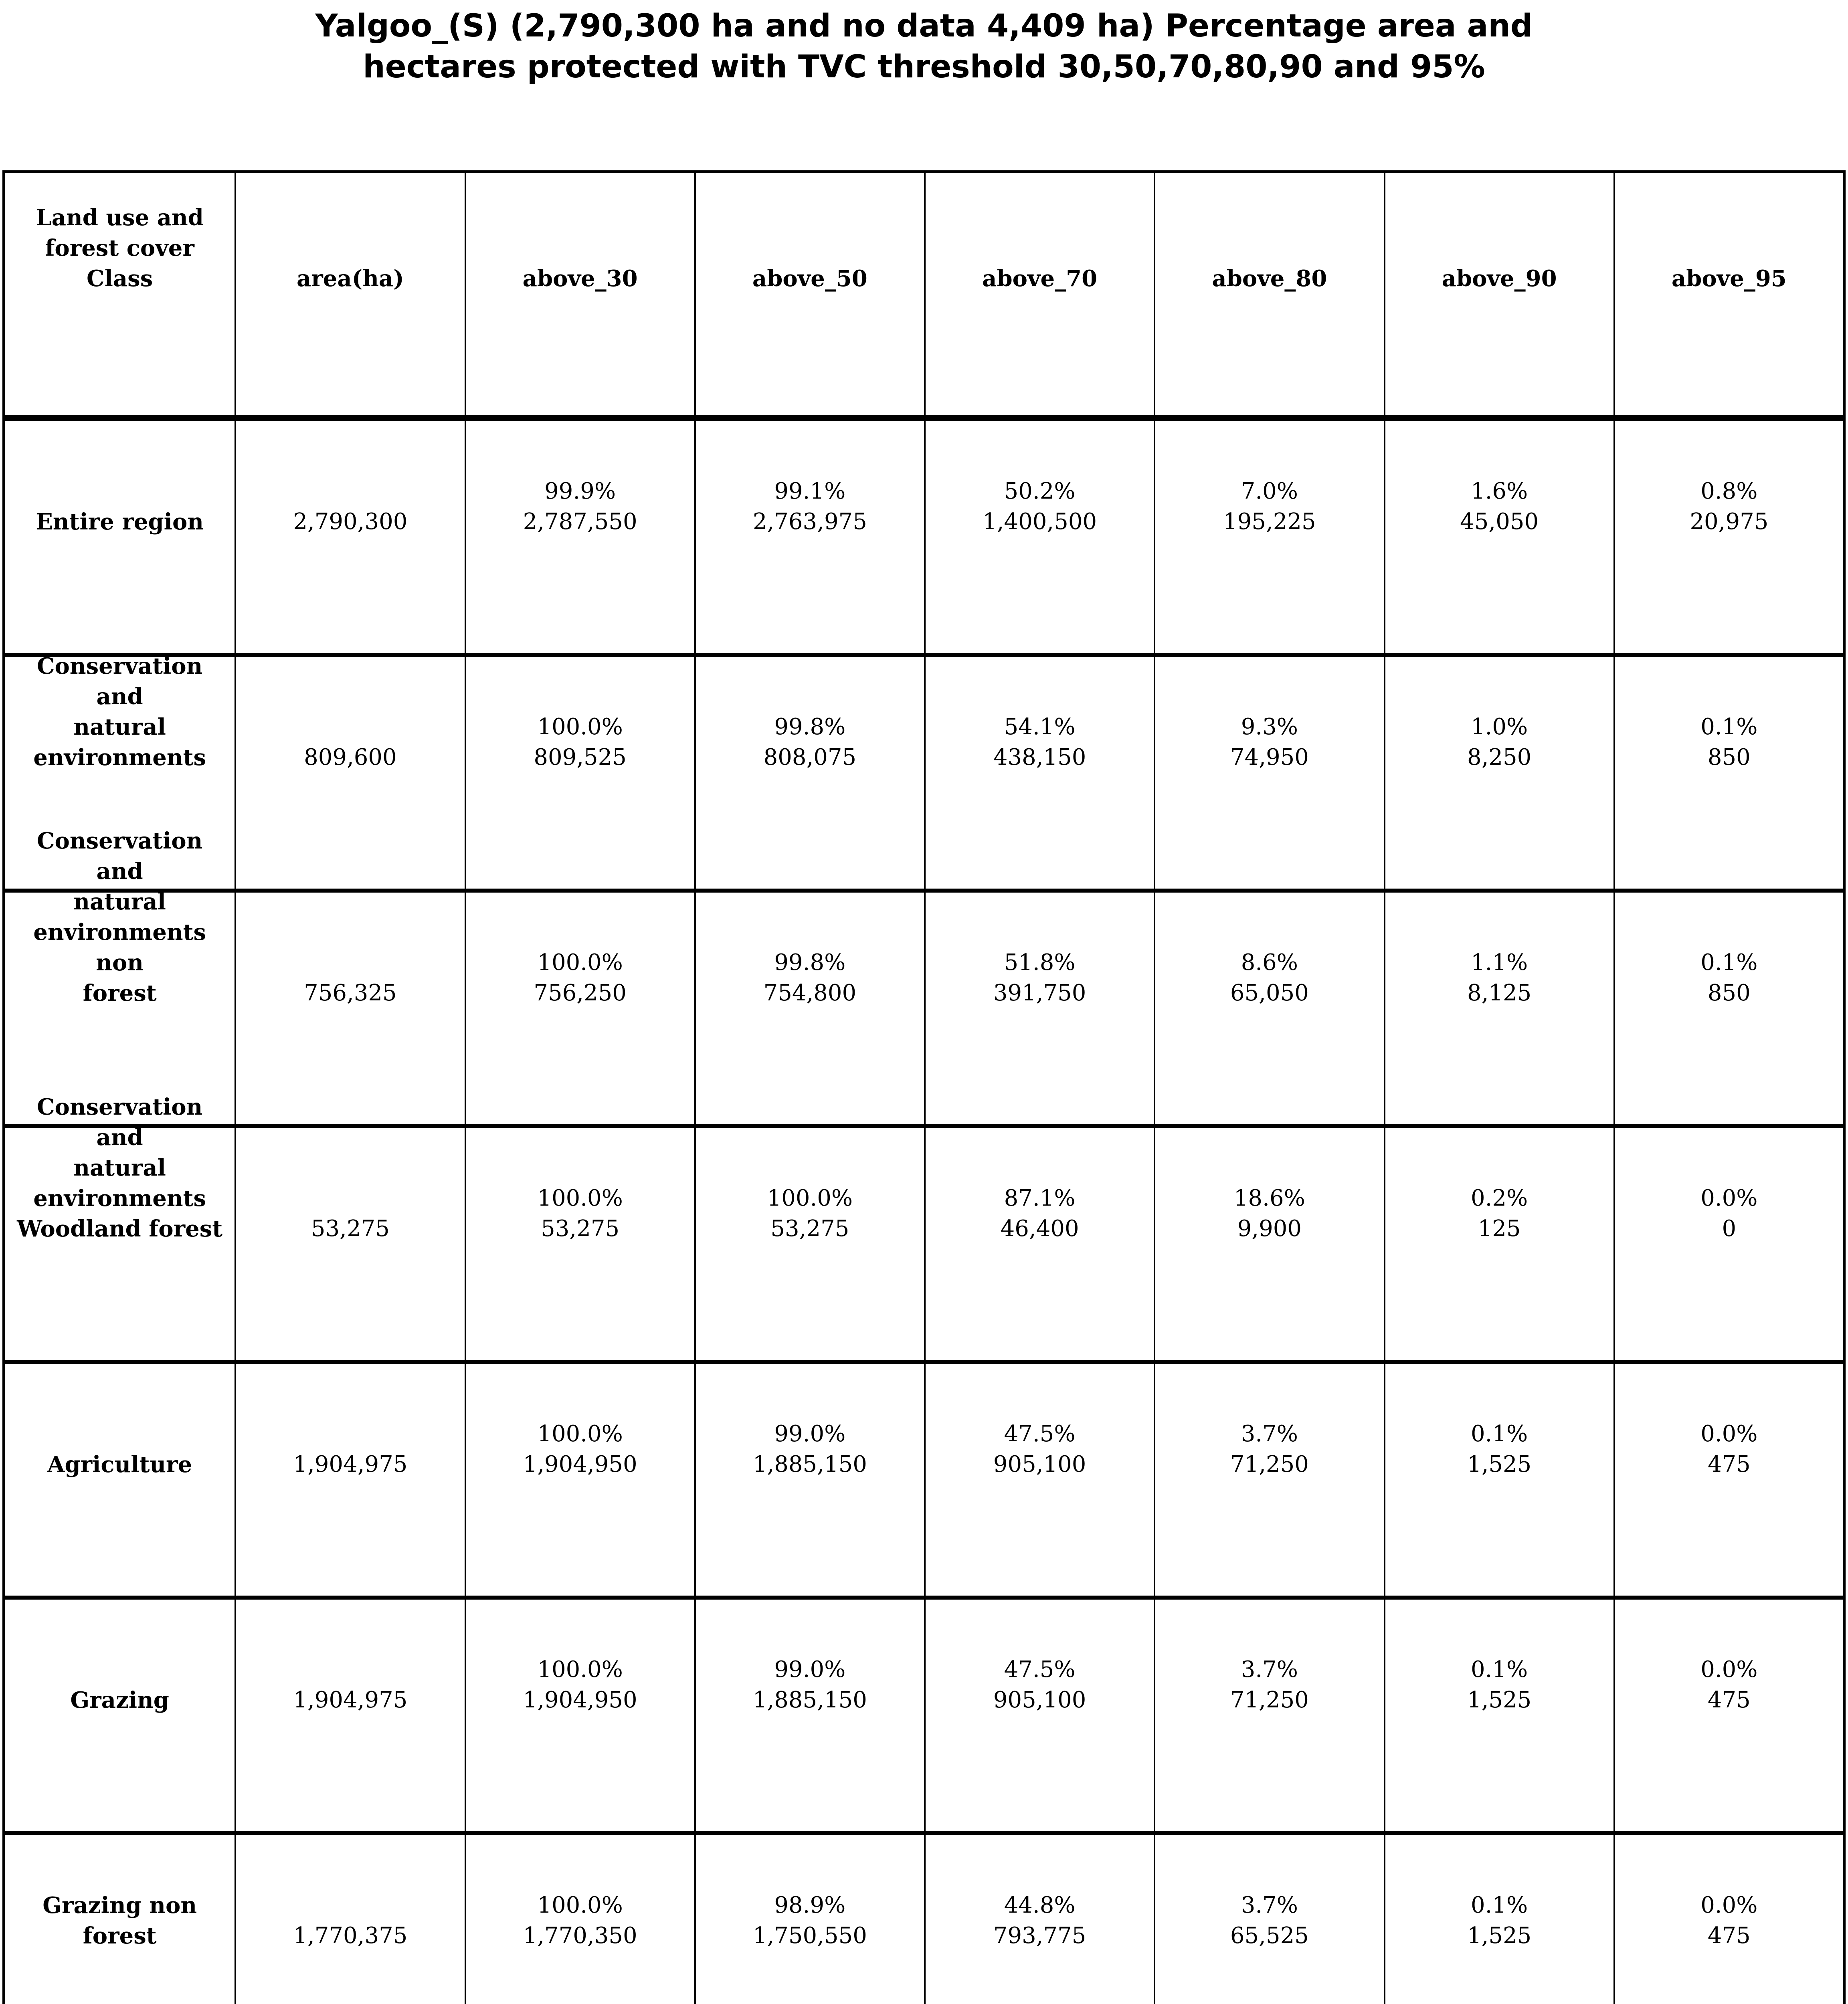 Image resolution: width=1848 pixels, height=2004 pixels. Describe the element at coordinates (810, 1905) in the screenshot. I see `percent-value: 98.9%` at that location.